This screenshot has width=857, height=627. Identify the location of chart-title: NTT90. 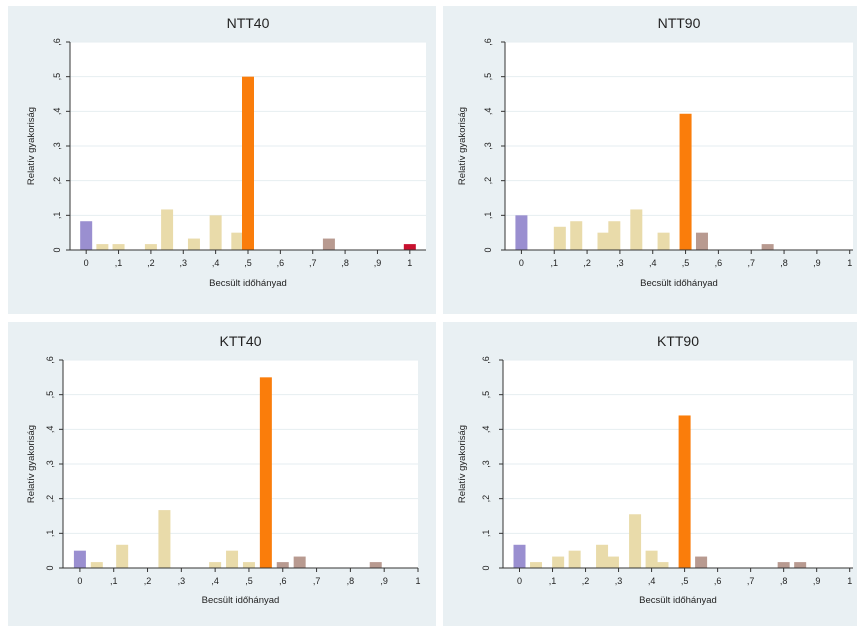
(679, 23).